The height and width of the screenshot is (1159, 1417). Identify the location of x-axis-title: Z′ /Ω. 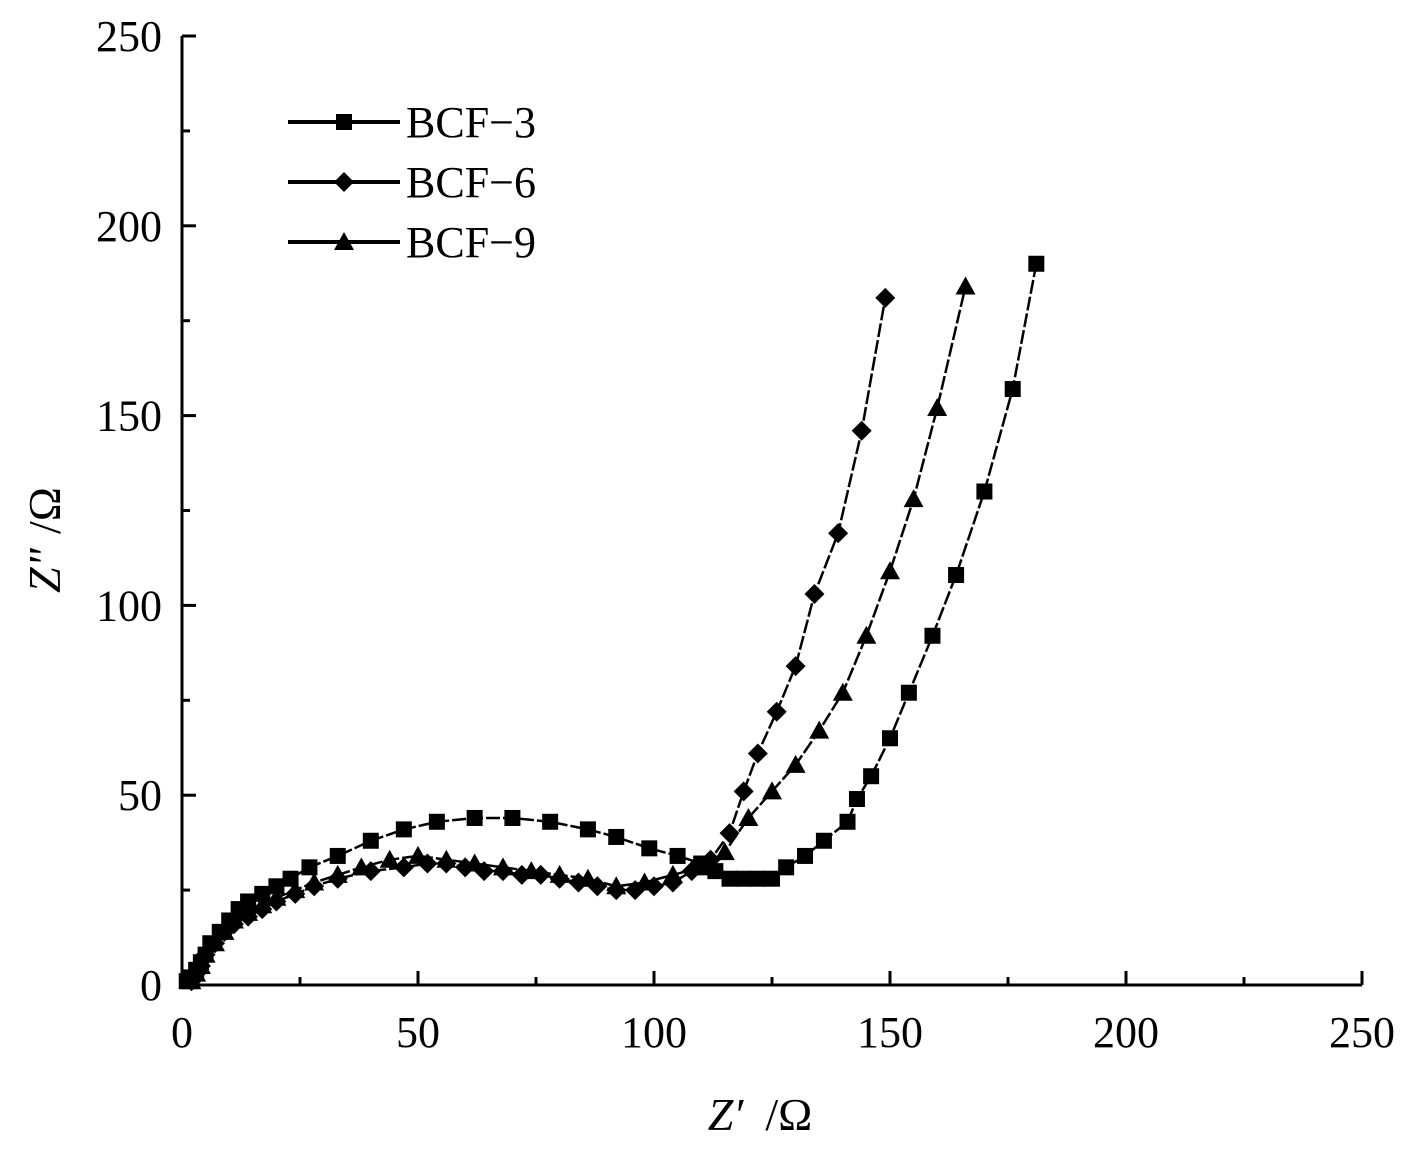
(760, 1114).